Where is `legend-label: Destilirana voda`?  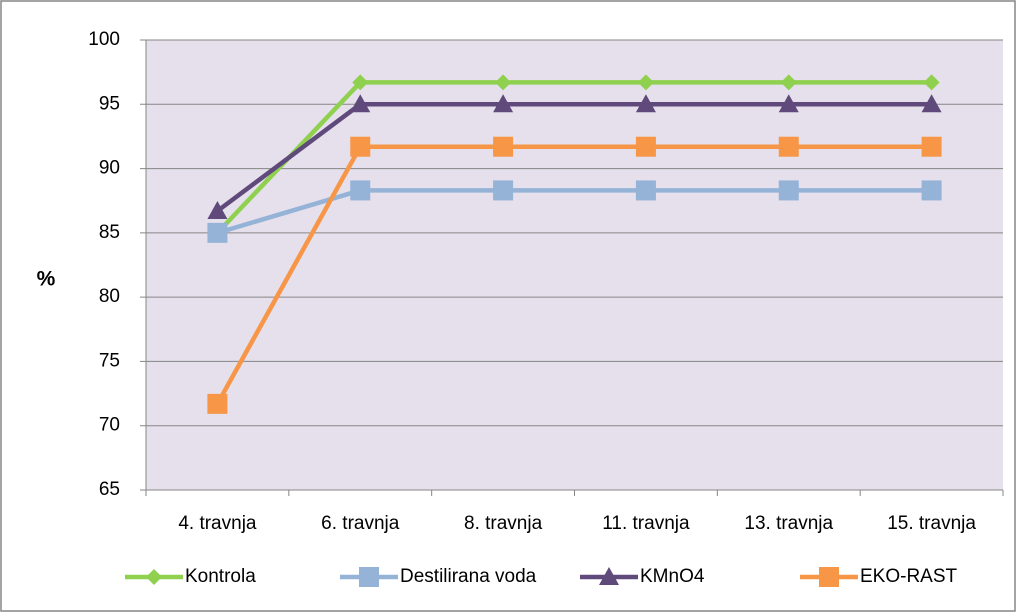 legend-label: Destilirana voda is located at coordinates (468, 576).